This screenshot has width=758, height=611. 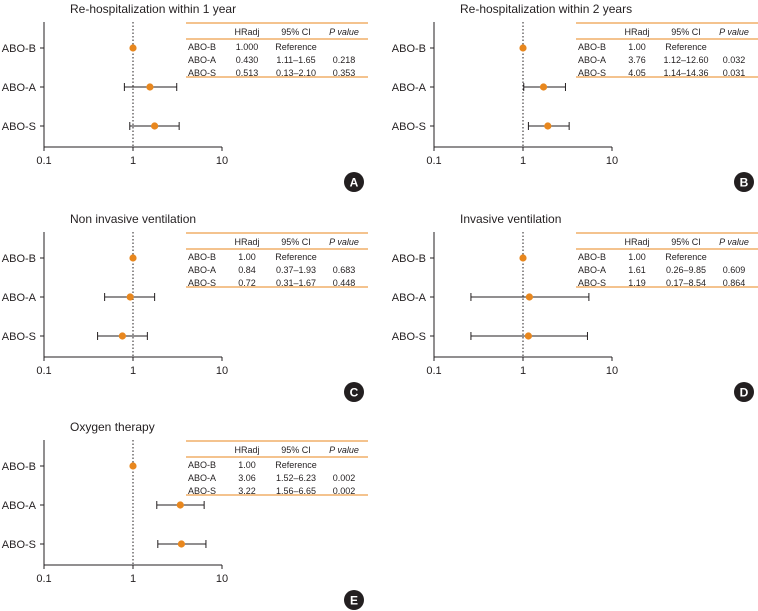 I want to click on table-cell-p: 0.031, so click(x=734, y=73).